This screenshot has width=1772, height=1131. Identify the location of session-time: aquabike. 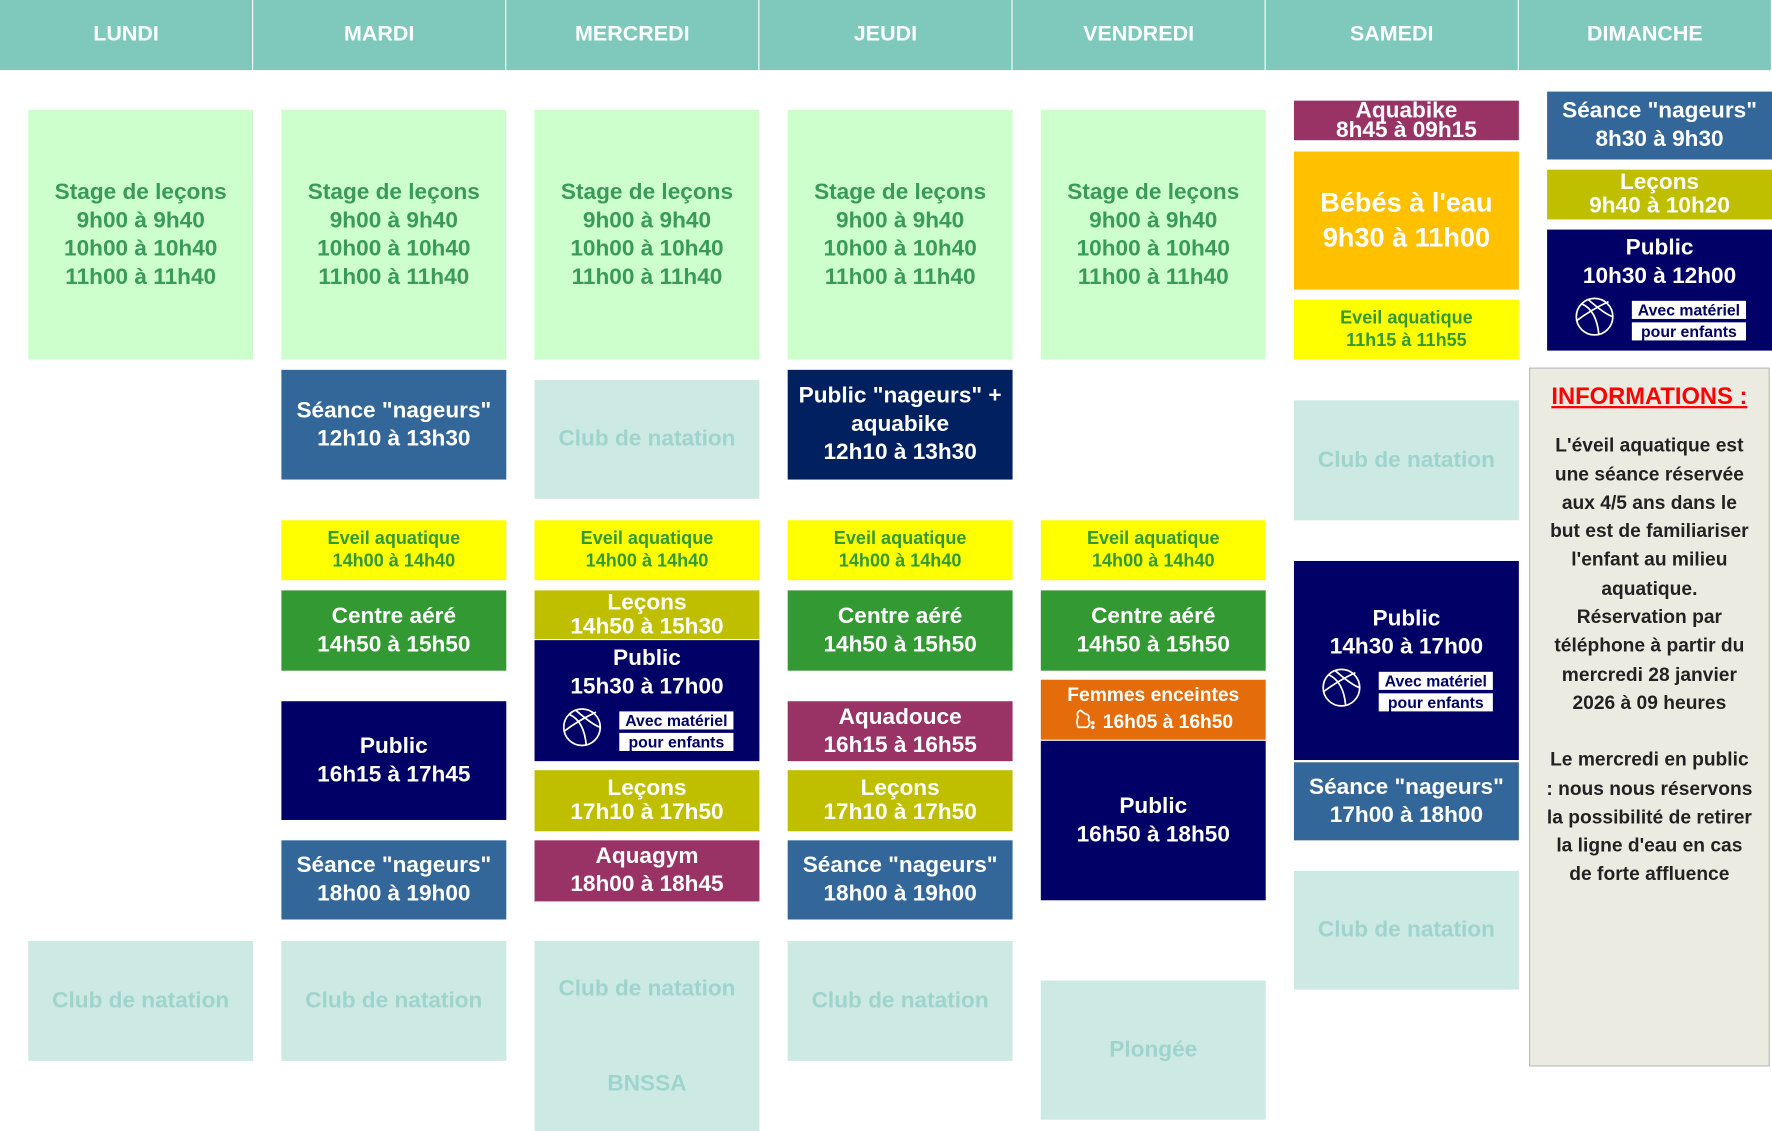
(900, 424).